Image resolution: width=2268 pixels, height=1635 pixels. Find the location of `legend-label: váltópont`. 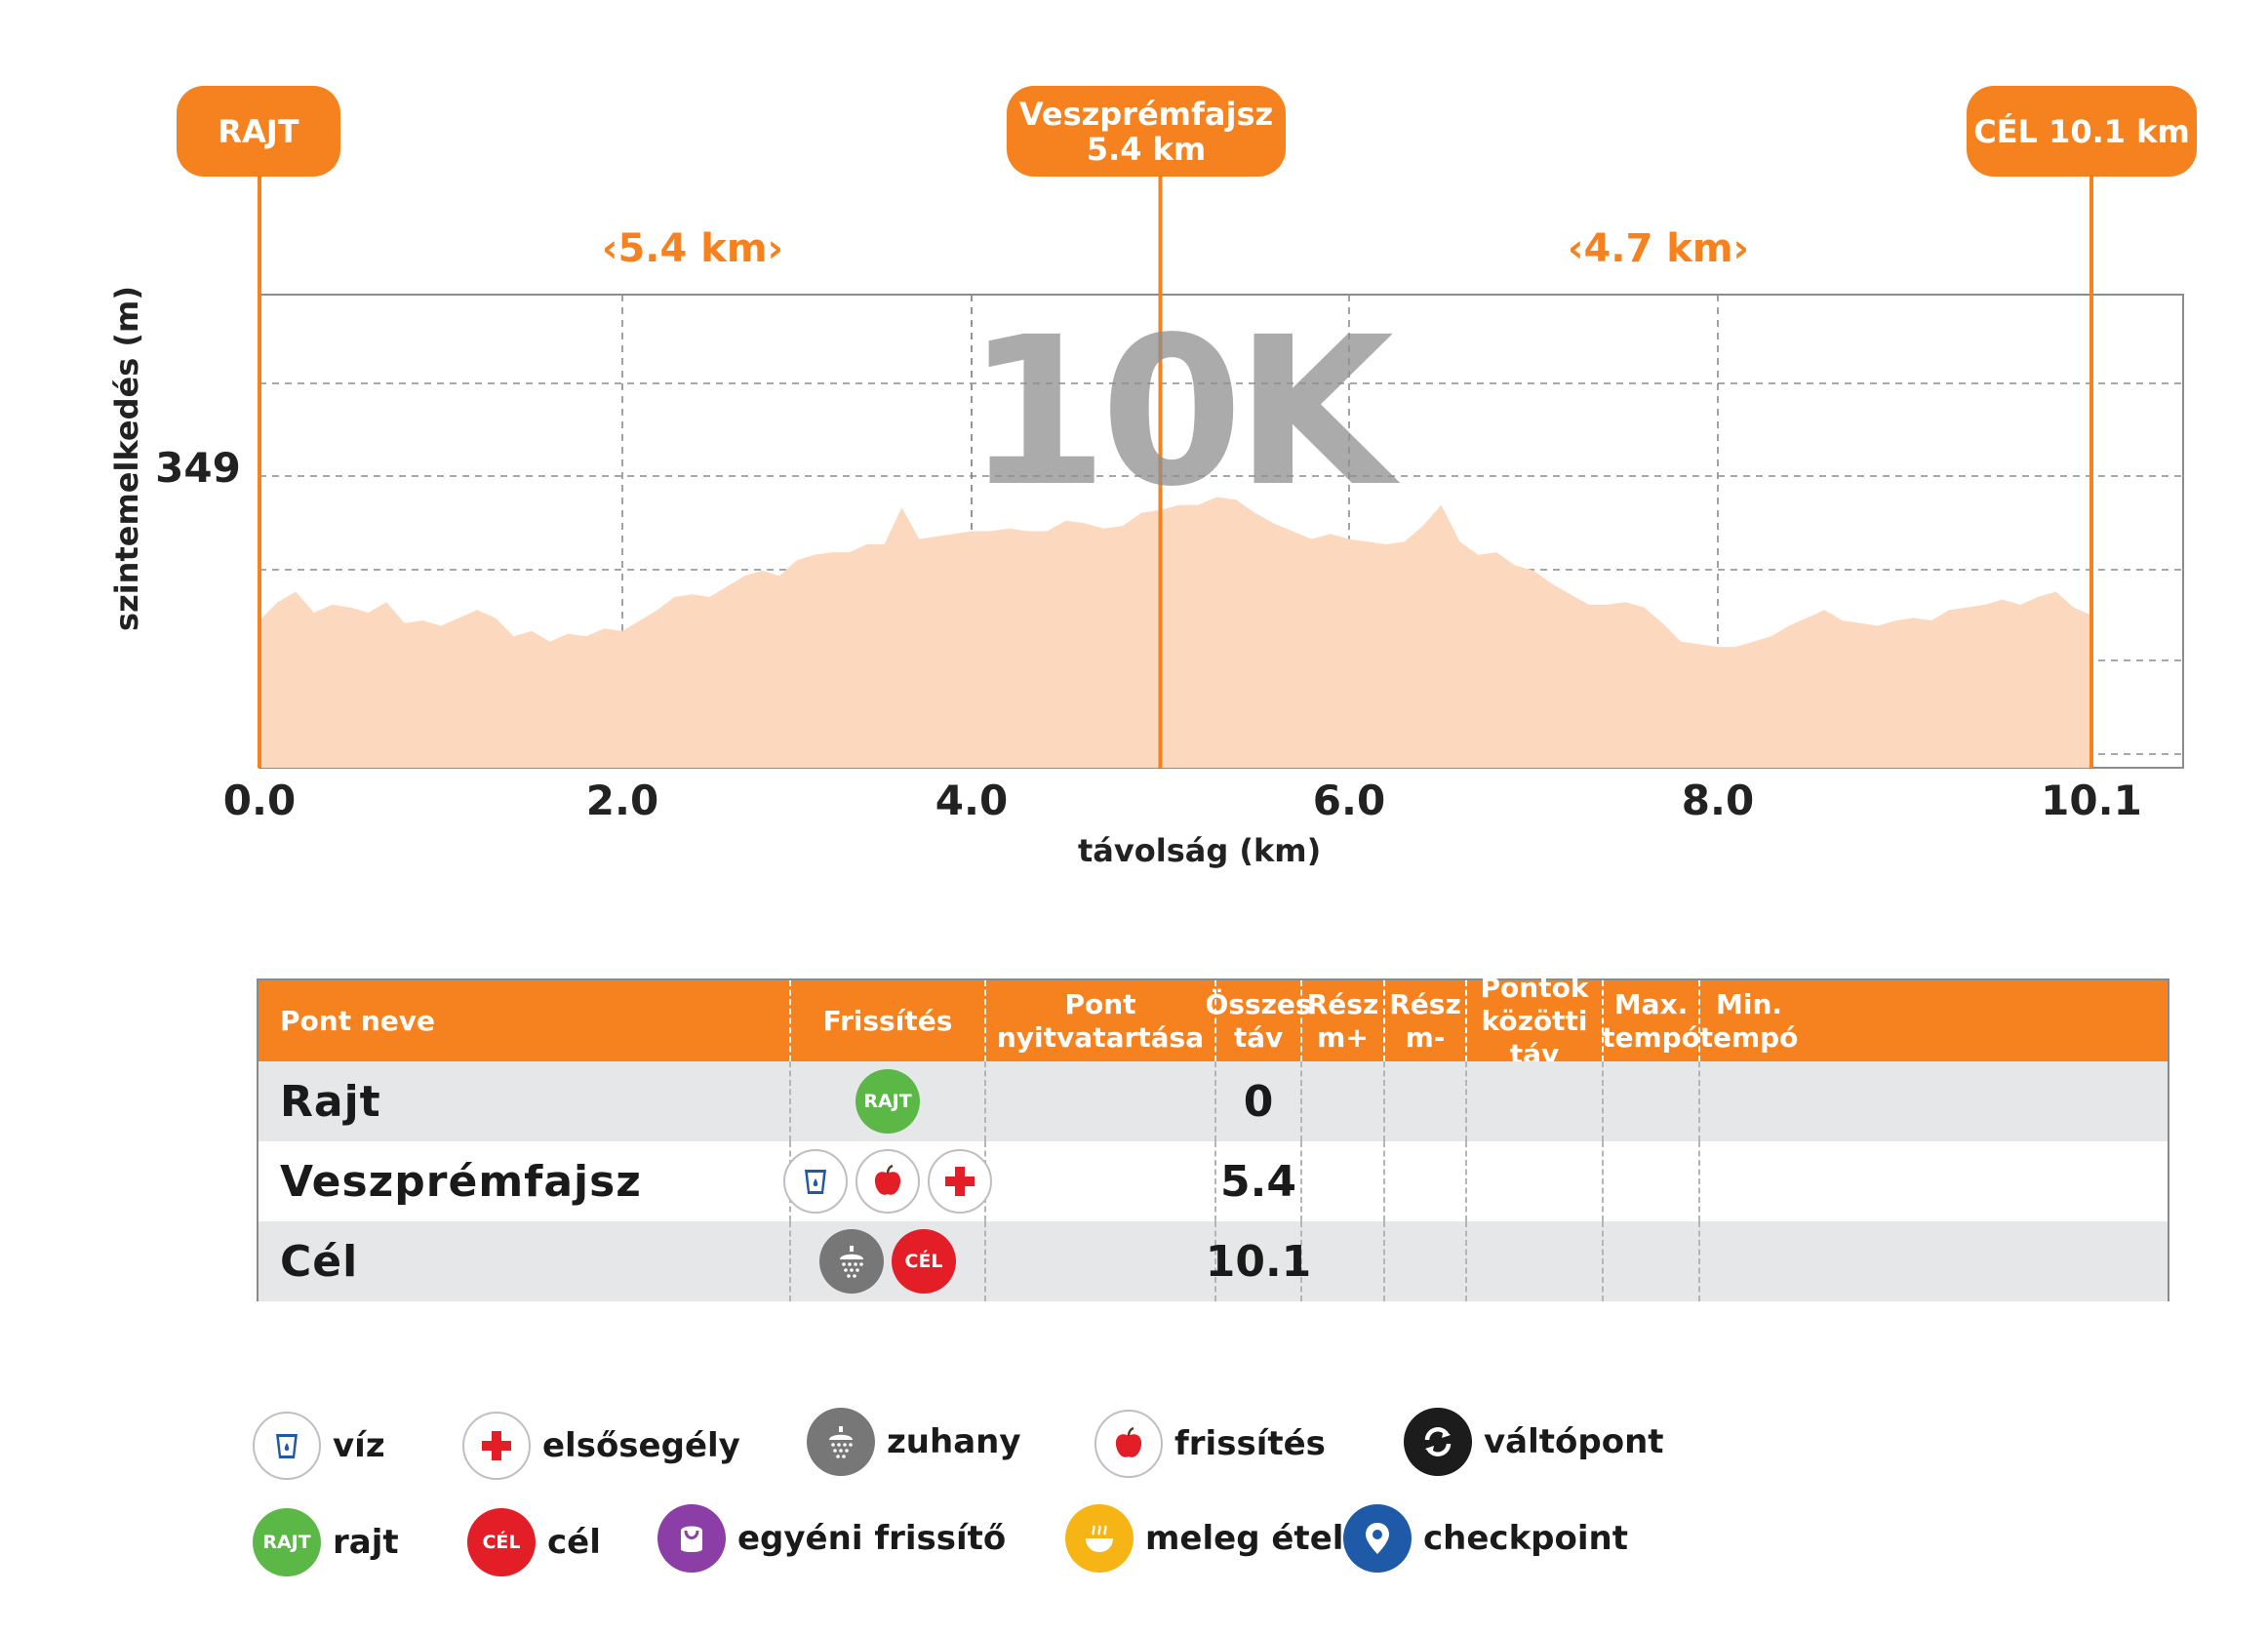

legend-label: váltópont is located at coordinates (1574, 1441).